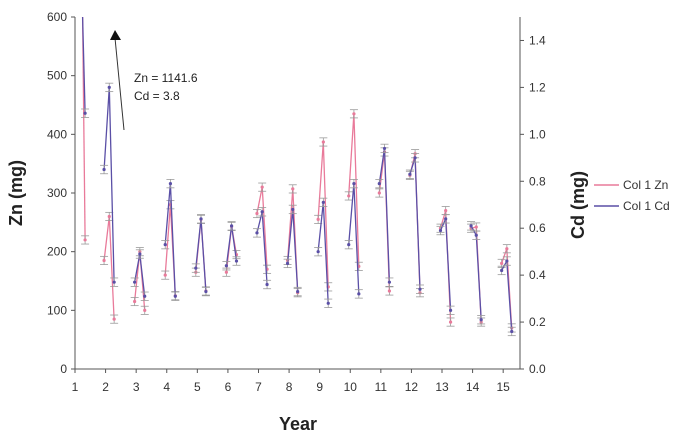 The width and height of the screenshot is (685, 433). Describe the element at coordinates (412, 387) in the screenshot. I see `x-tick-label: 12` at that location.